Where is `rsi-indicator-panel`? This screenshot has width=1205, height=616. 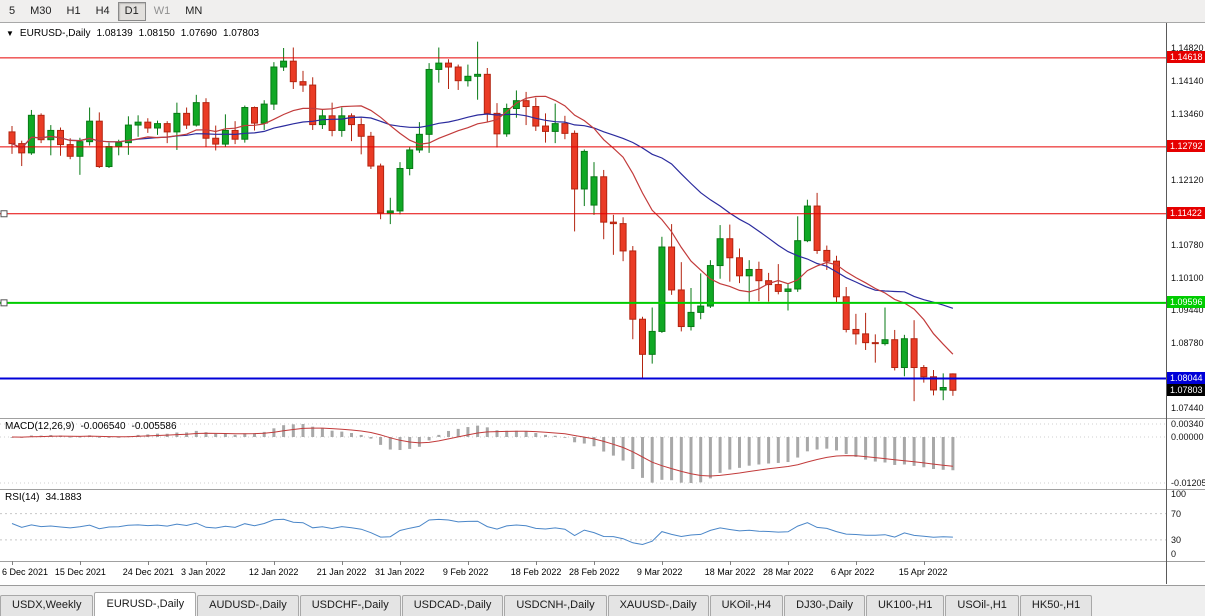
rsi-indicator-panel is located at coordinates (583, 525).